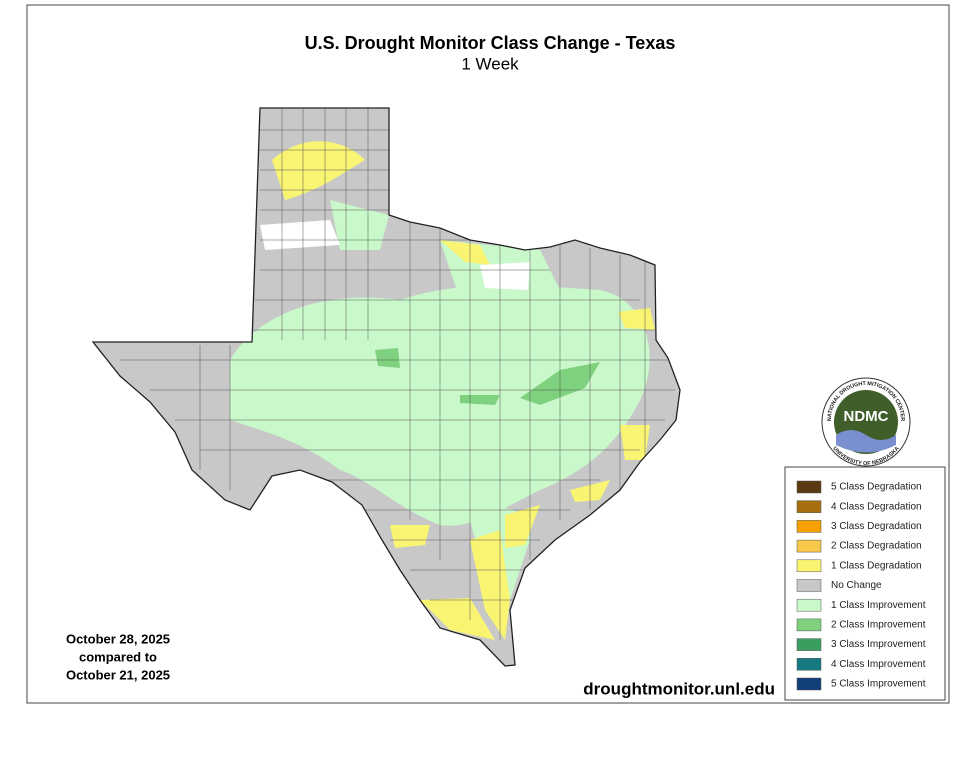 The height and width of the screenshot is (762, 980). Describe the element at coordinates (876, 526) in the screenshot. I see `legend-label: 3 Class Degradation` at that location.